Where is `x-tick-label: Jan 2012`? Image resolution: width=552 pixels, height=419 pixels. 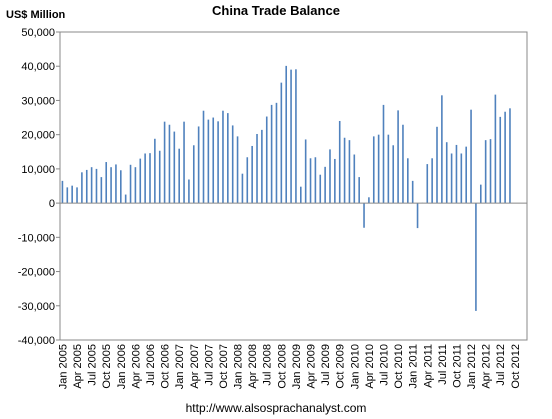
x-tick-label: Jan 2012 is located at coordinates (472, 366).